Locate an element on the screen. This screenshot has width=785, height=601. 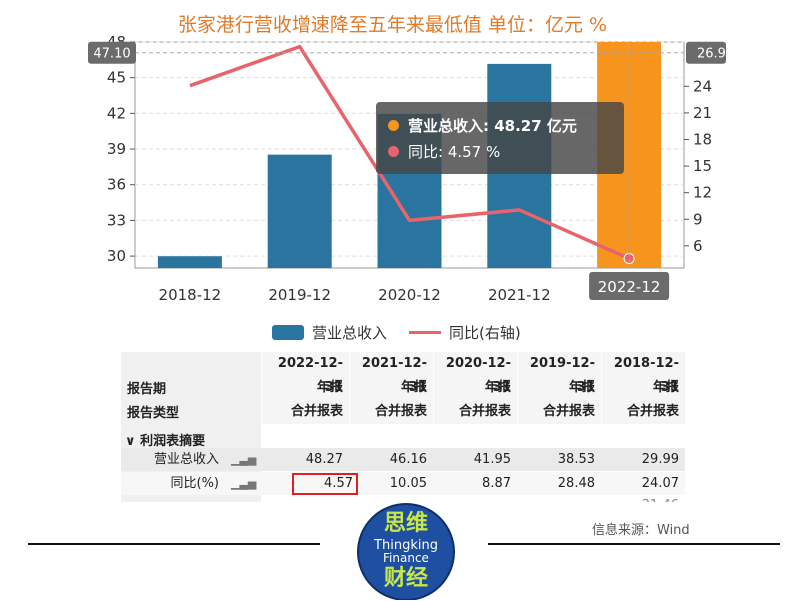
x-tick-label: 2020-12 is located at coordinates (409, 295).